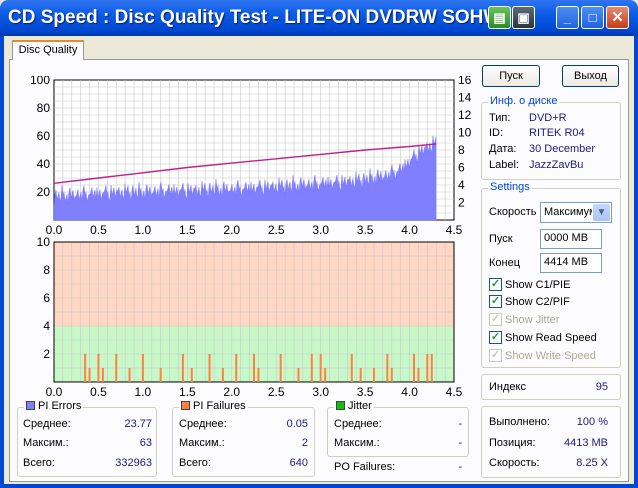 This screenshot has height=488, width=638. What do you see at coordinates (365, 230) in the screenshot?
I see `top-x-tick: 3.5` at bounding box center [365, 230].